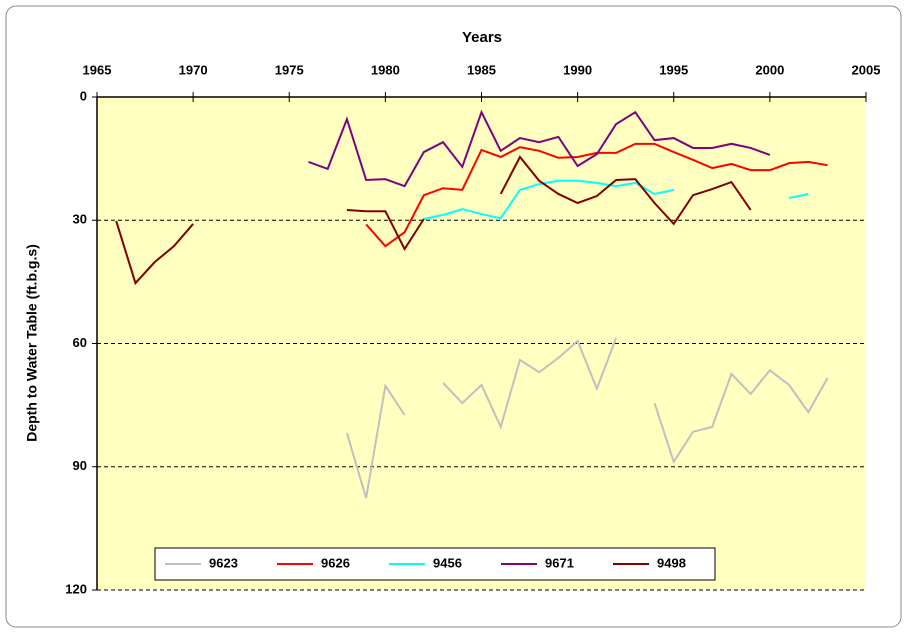 This screenshot has width=907, height=638. I want to click on x-tick-label: 2005, so click(866, 69).